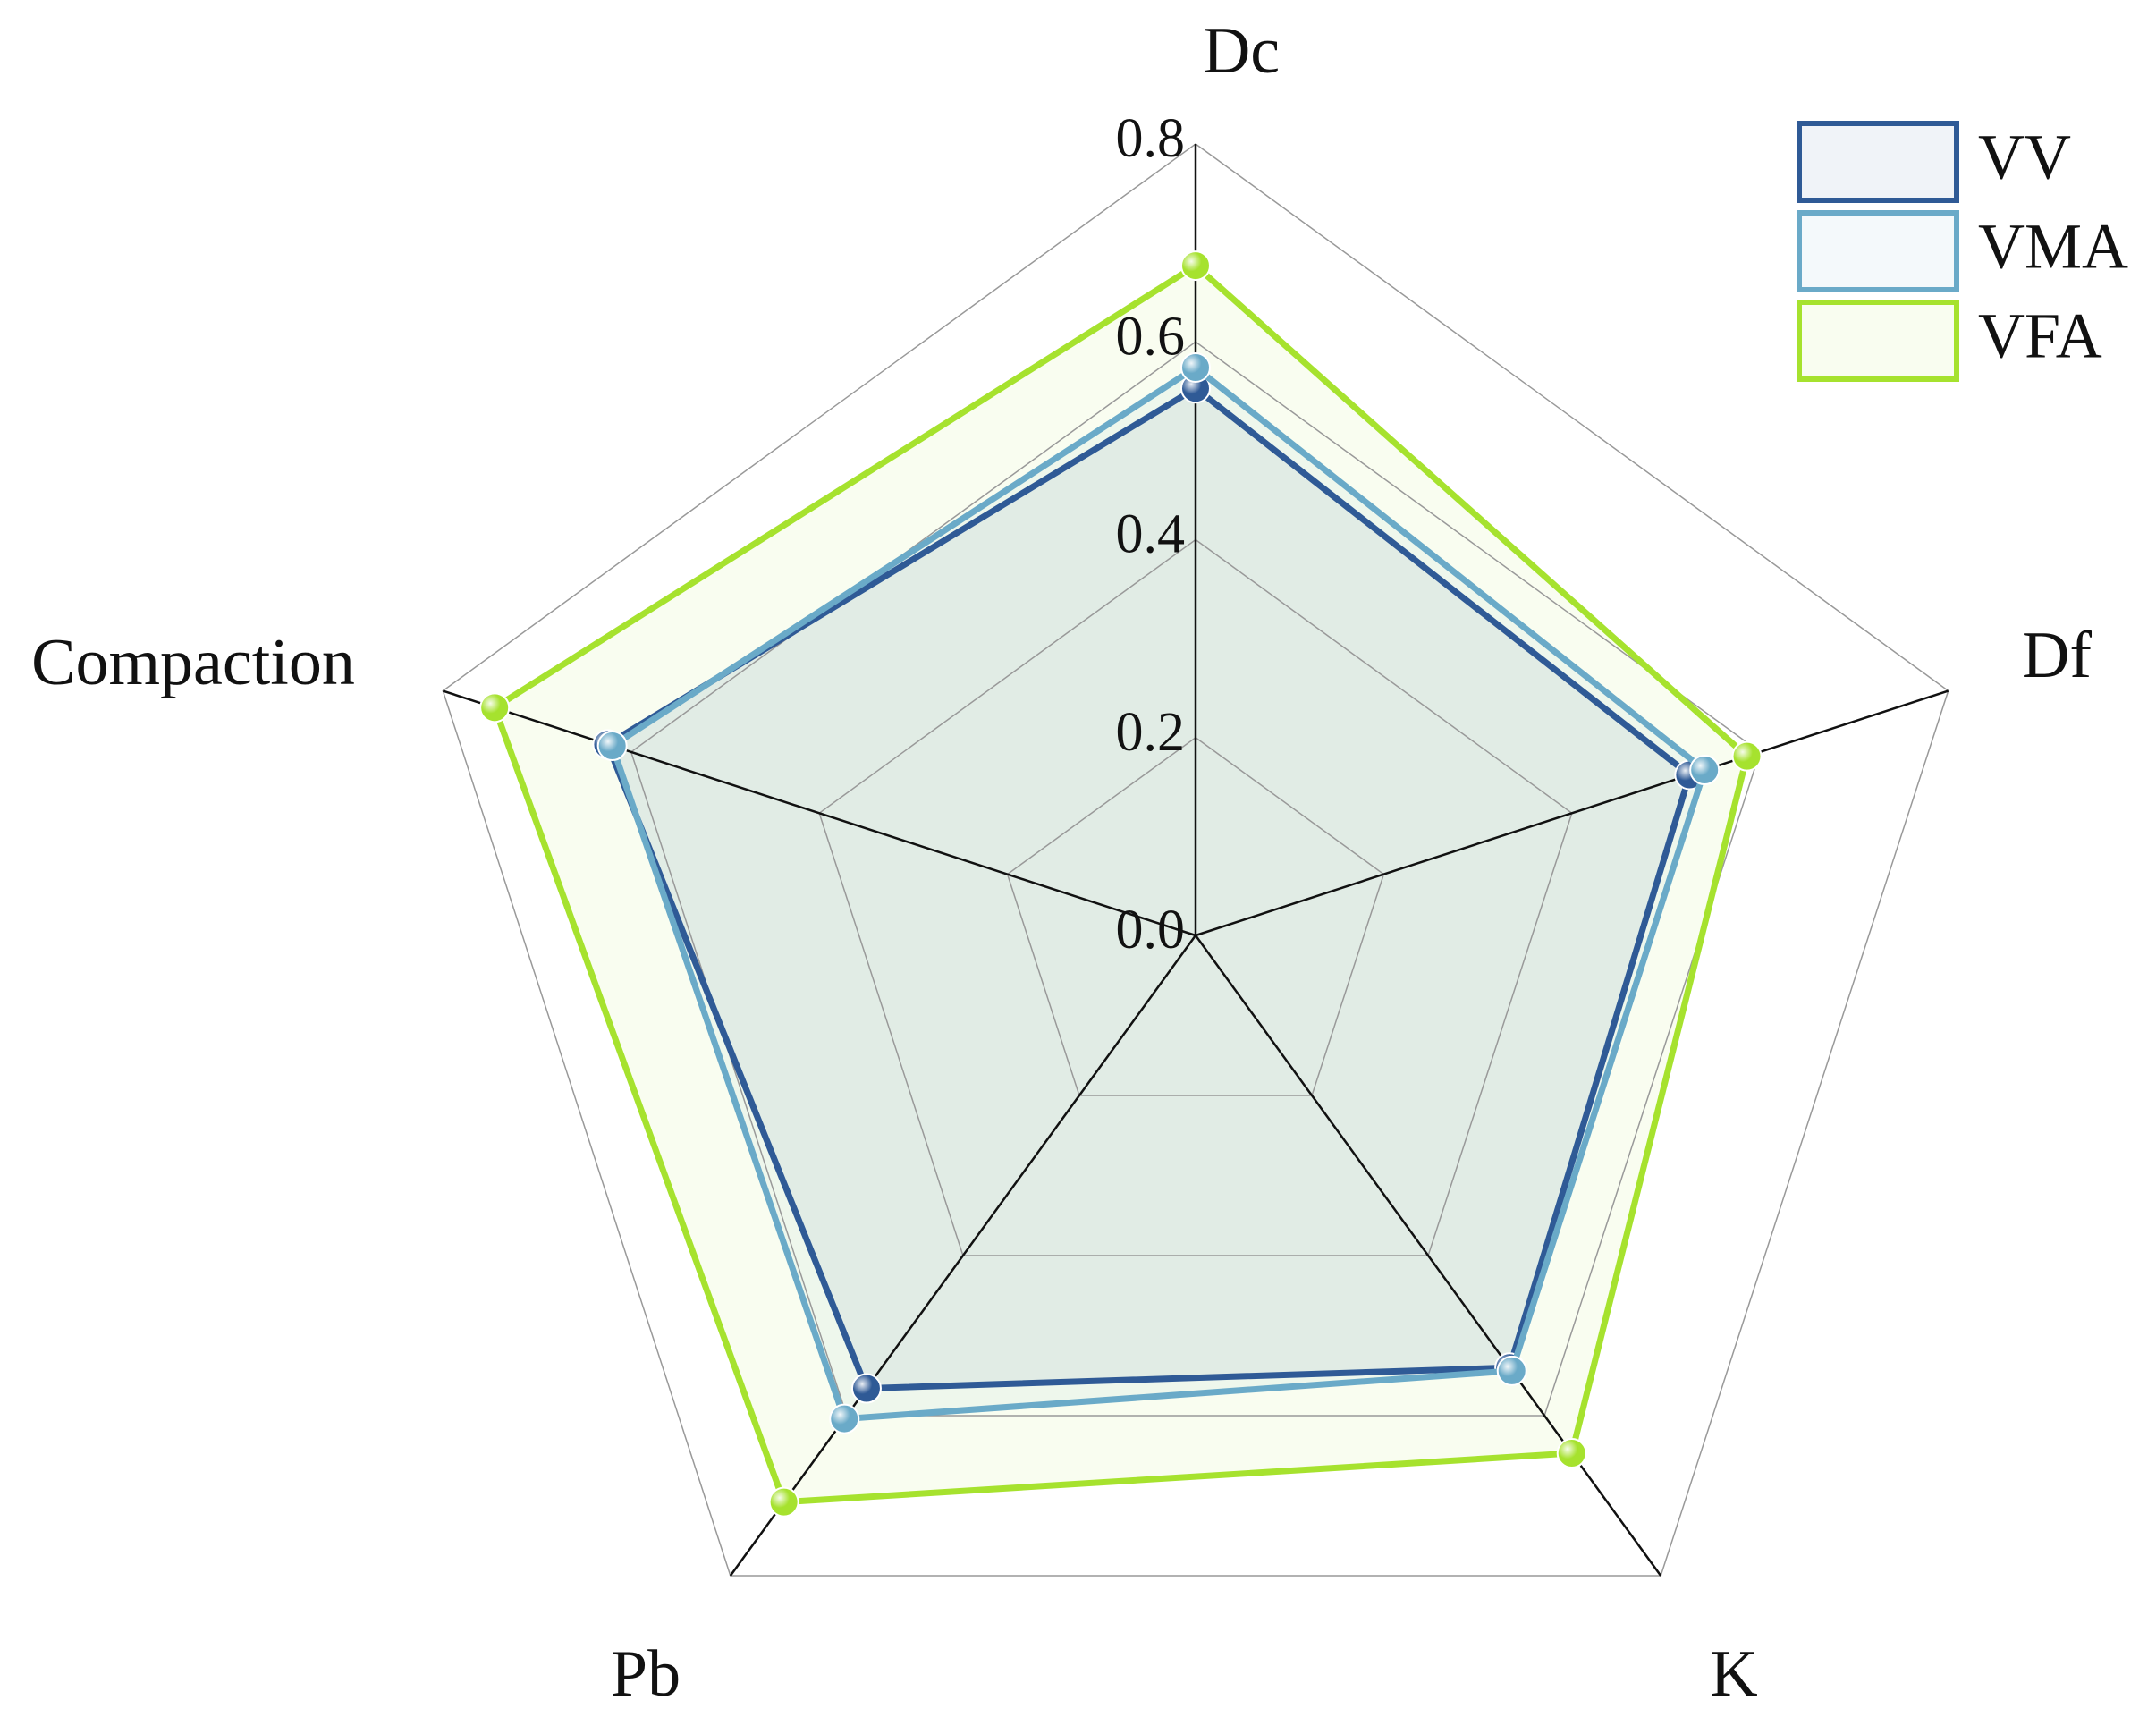 This screenshot has width=2156, height=1734. What do you see at coordinates (1151, 534) in the screenshot?
I see `tick-label: 0.4` at bounding box center [1151, 534].